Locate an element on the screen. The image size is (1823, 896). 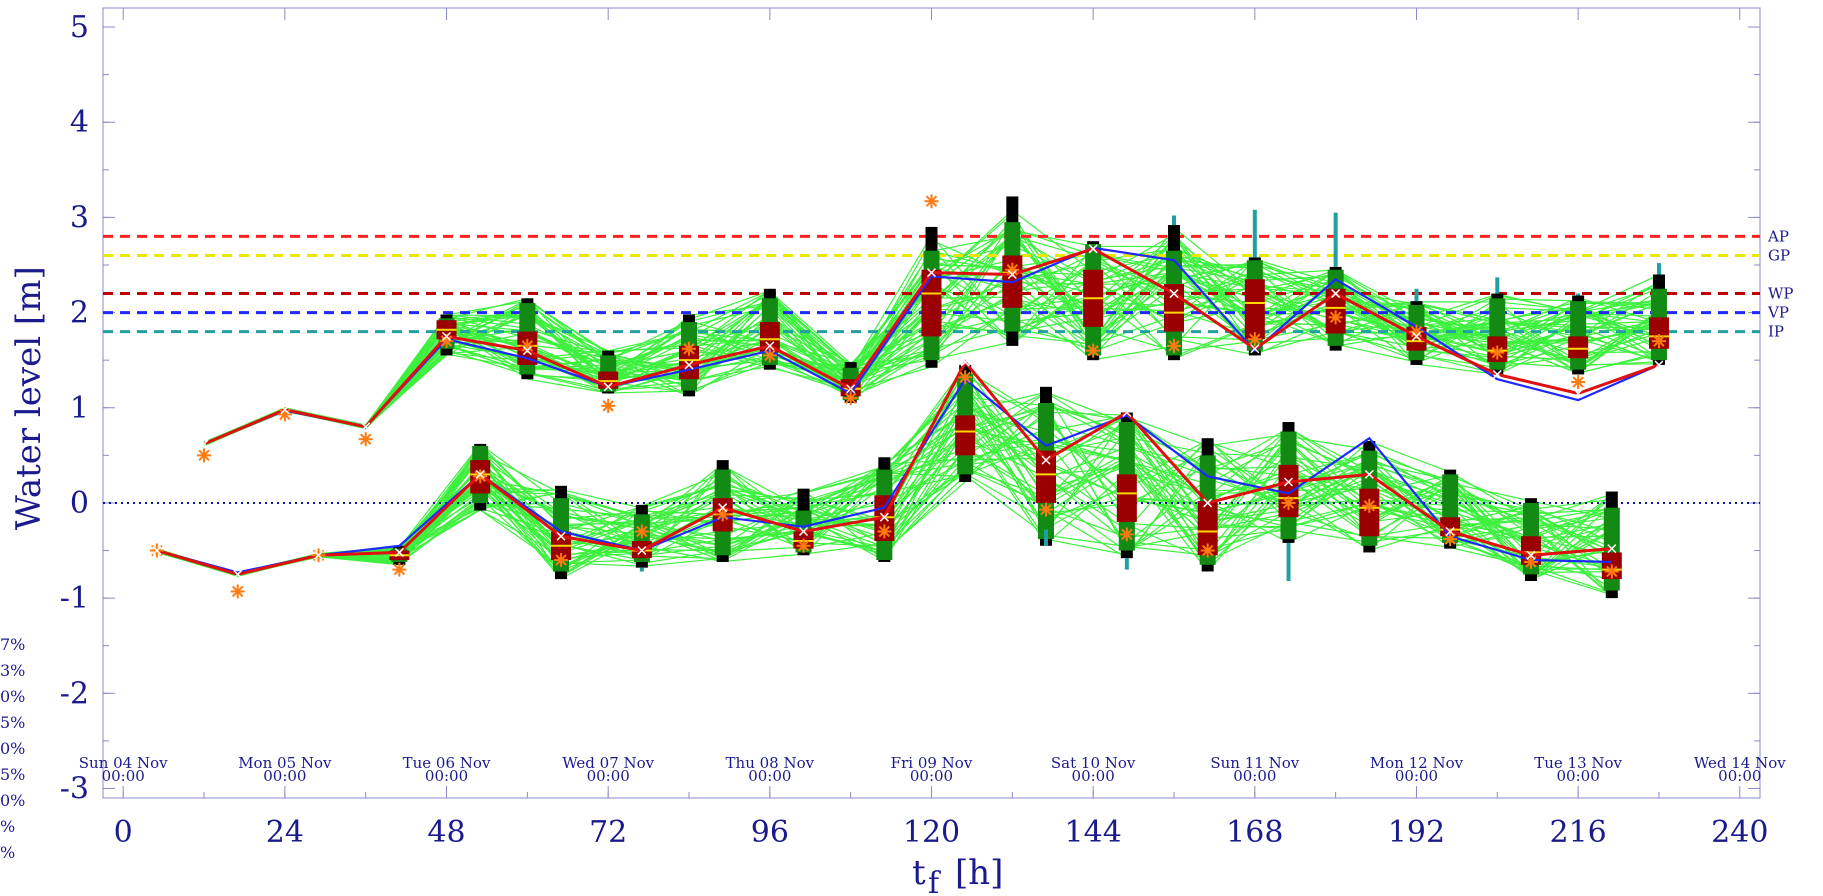
x-axis-label: t is located at coordinates (919, 873).